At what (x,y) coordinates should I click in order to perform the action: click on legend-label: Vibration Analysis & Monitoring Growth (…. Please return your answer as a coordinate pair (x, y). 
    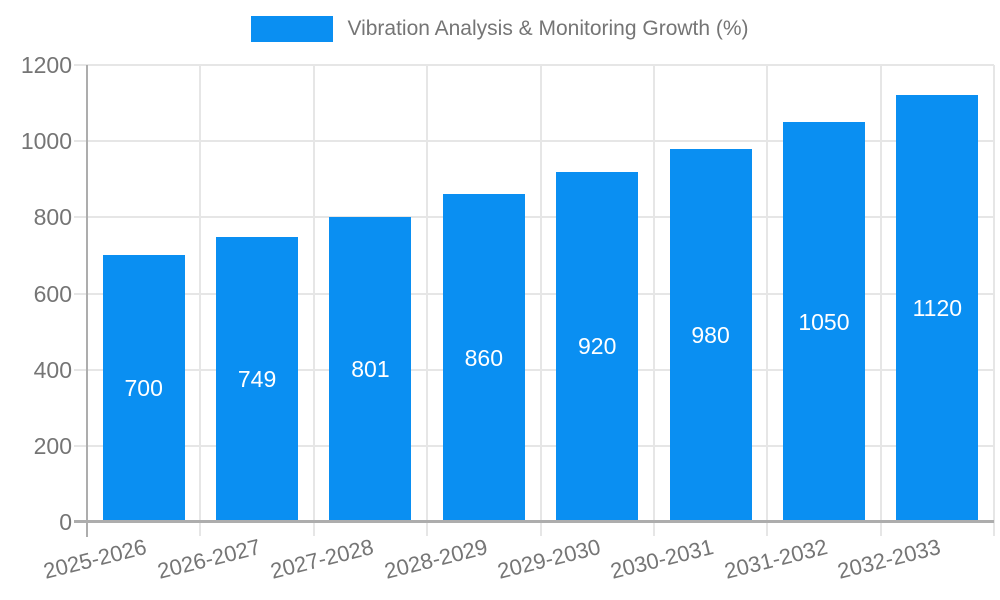
    Looking at the image, I should click on (548, 28).